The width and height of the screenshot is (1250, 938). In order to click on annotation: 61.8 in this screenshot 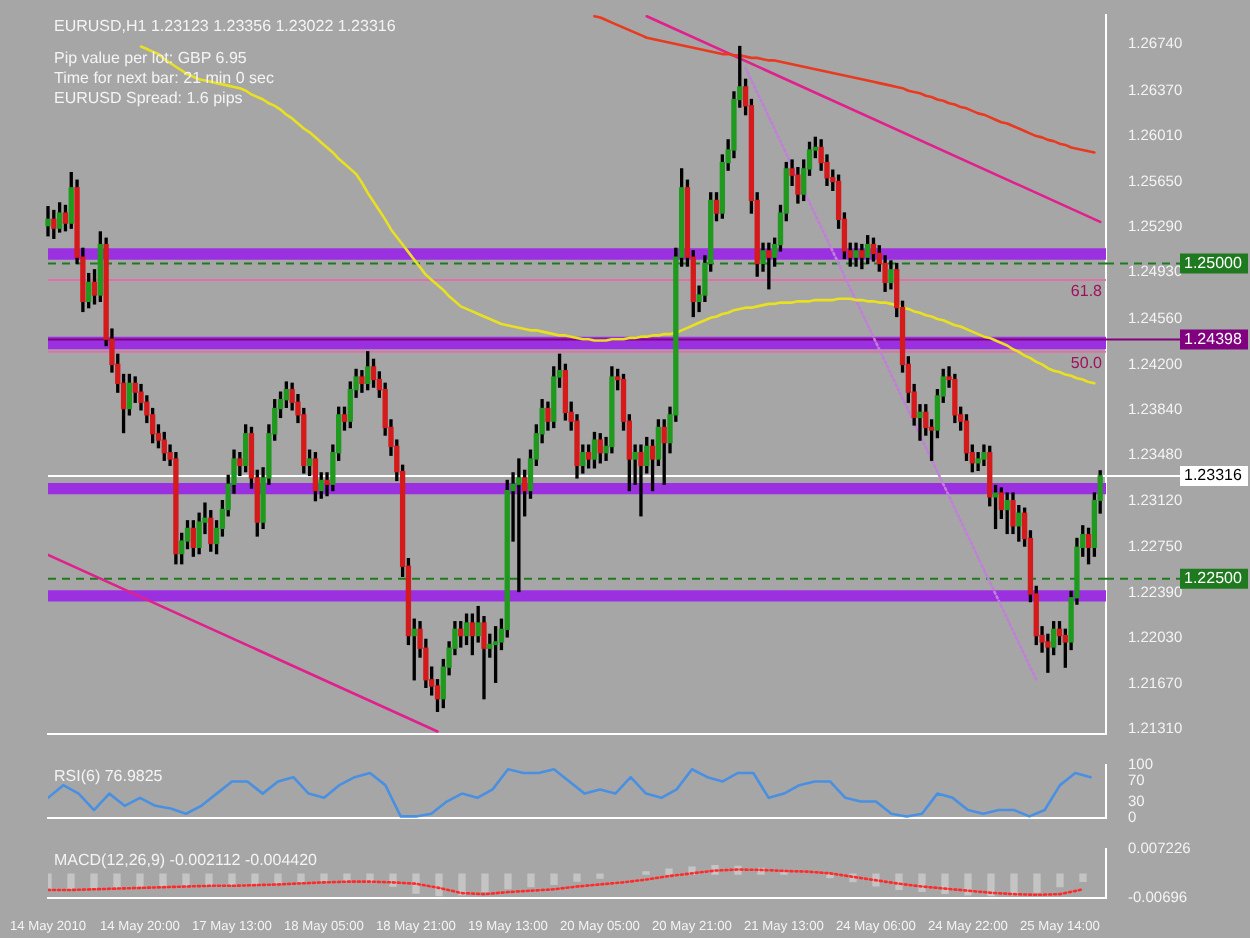, I will do `click(1087, 291)`.